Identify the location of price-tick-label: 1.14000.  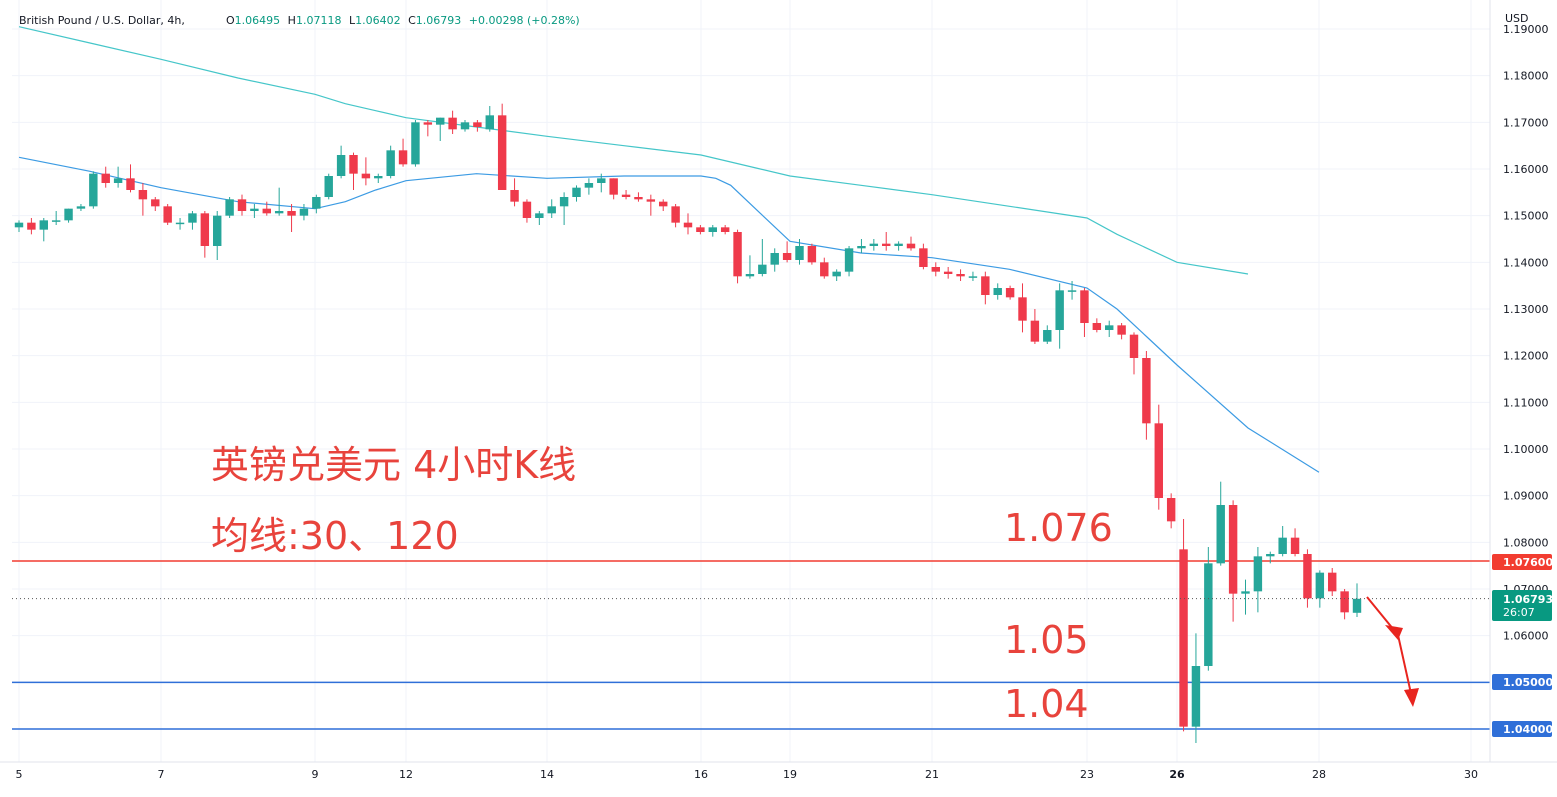
(1526, 262).